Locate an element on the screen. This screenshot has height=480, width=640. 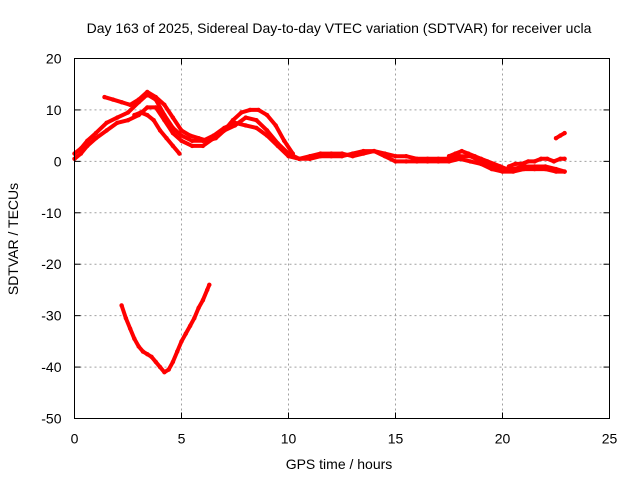
y-tick-label: 0 is located at coordinates (58, 161).